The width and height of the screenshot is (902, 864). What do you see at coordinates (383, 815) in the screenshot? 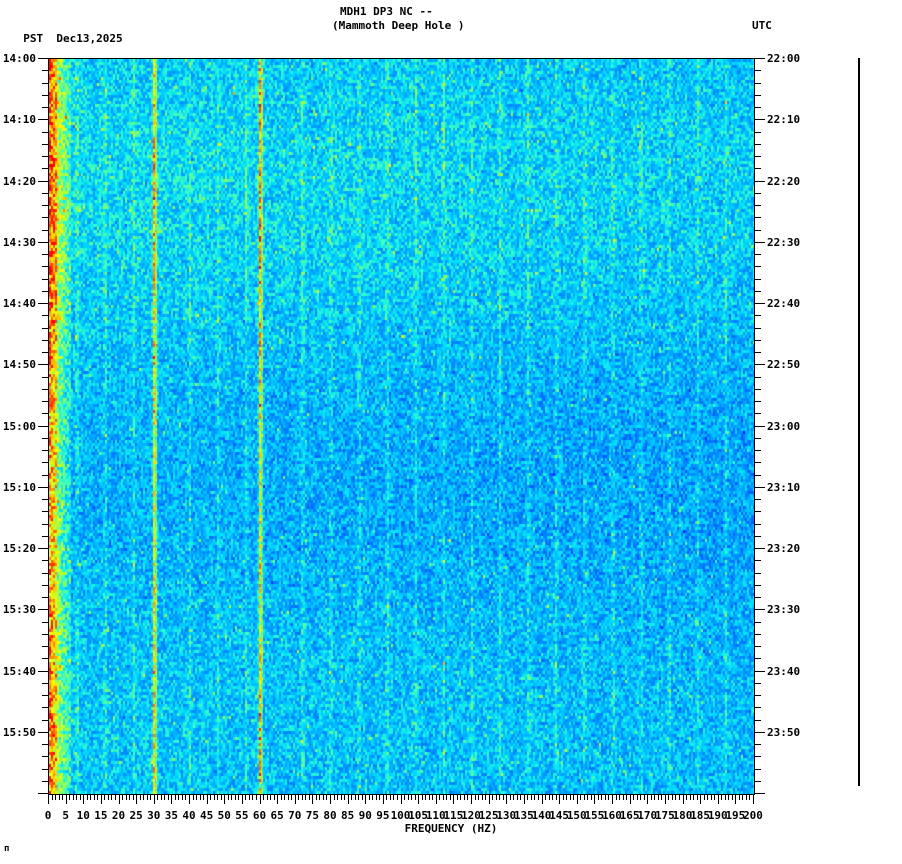
I see `frequency-axis-label: 95` at bounding box center [383, 815].